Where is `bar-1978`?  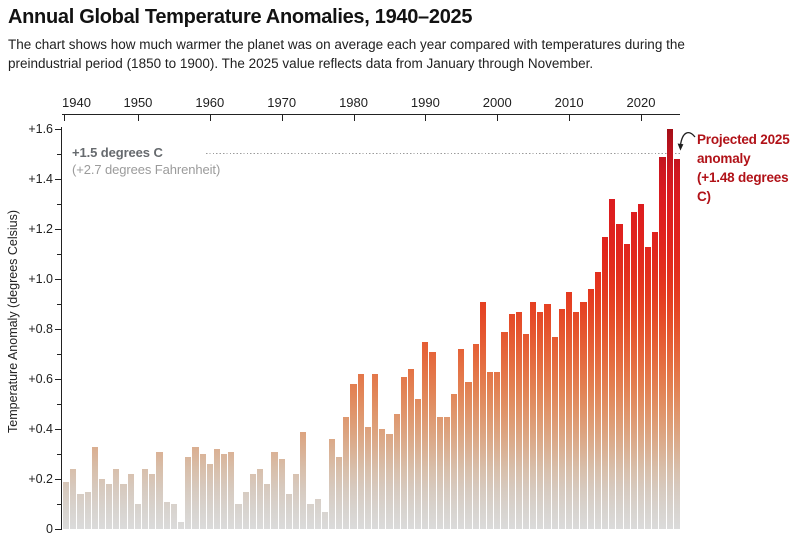 bar-1978 is located at coordinates (339, 492).